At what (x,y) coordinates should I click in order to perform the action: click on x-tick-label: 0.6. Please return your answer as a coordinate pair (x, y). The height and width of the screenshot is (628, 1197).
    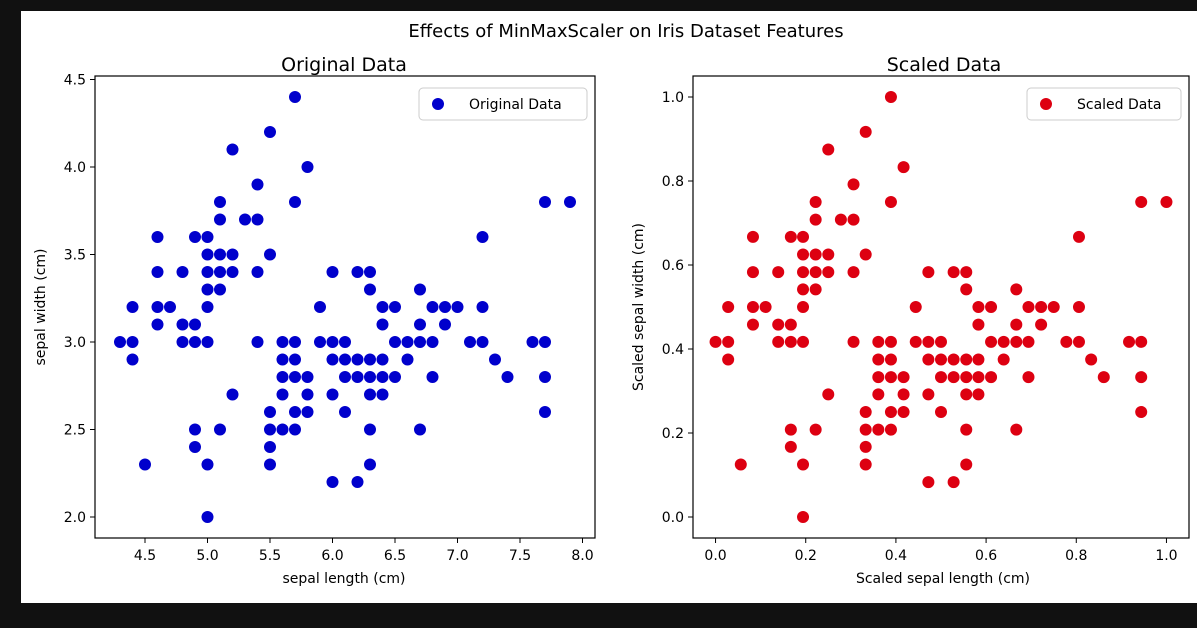
    Looking at the image, I should click on (986, 556).